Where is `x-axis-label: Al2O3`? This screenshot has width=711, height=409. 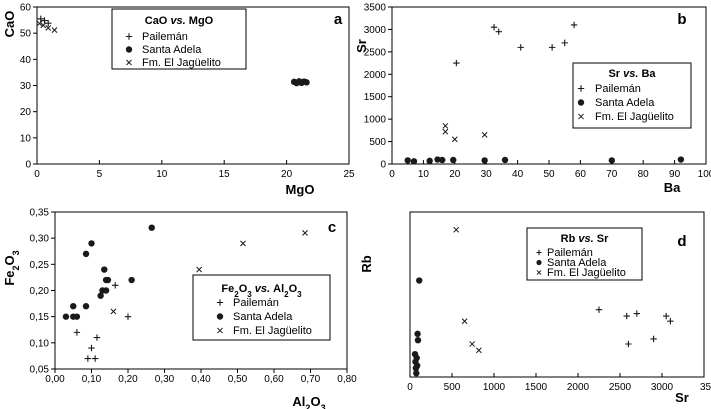 x-axis-label: Al2O3 is located at coordinates (308, 401).